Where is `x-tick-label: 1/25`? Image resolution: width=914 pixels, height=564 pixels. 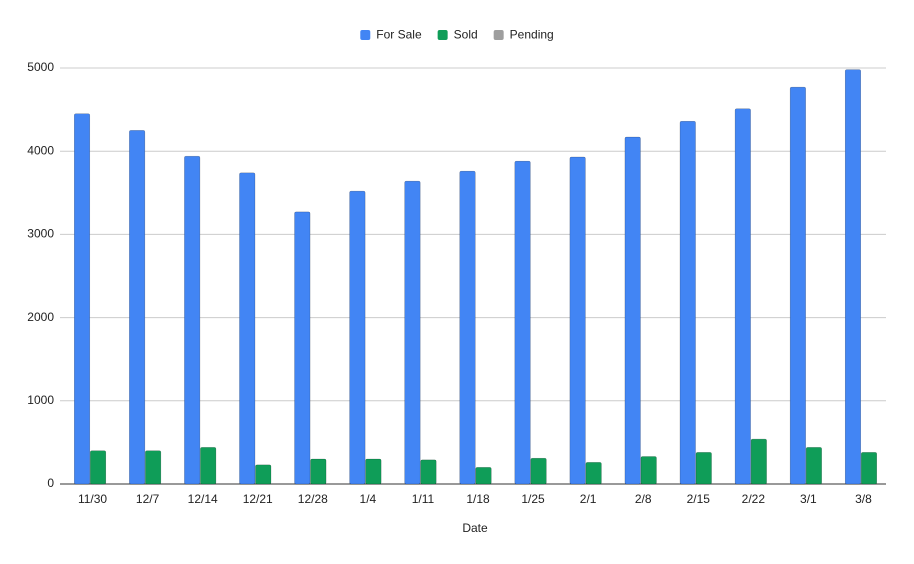 x-tick-label: 1/25 is located at coordinates (533, 499).